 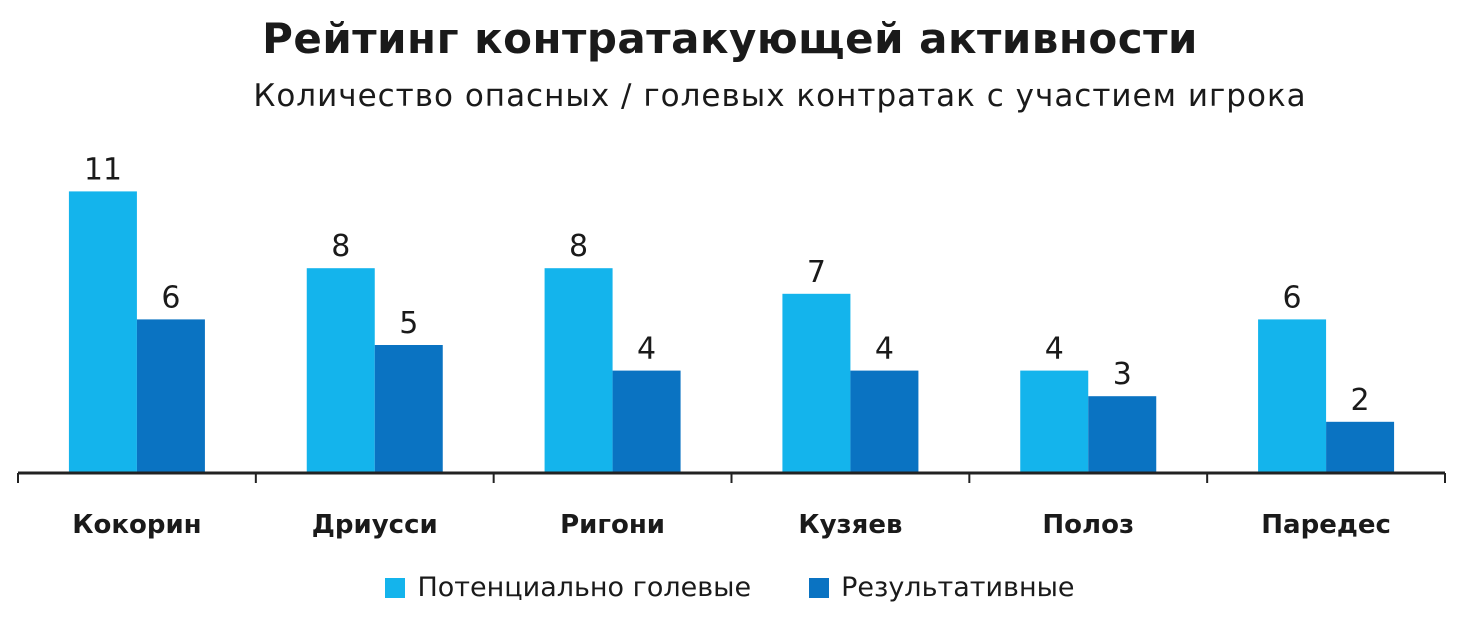 I want to click on legend-item-scored: Результативные, so click(x=942, y=587).